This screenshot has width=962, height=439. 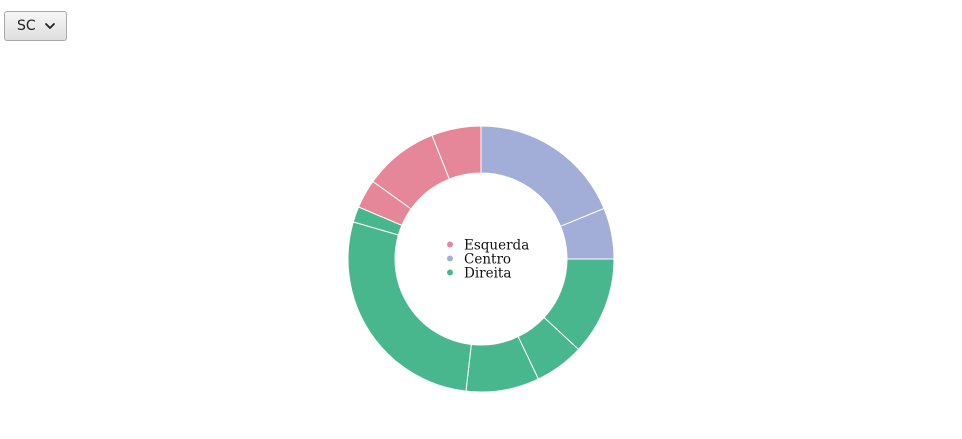 I want to click on chevron-down-icon, so click(x=49, y=26).